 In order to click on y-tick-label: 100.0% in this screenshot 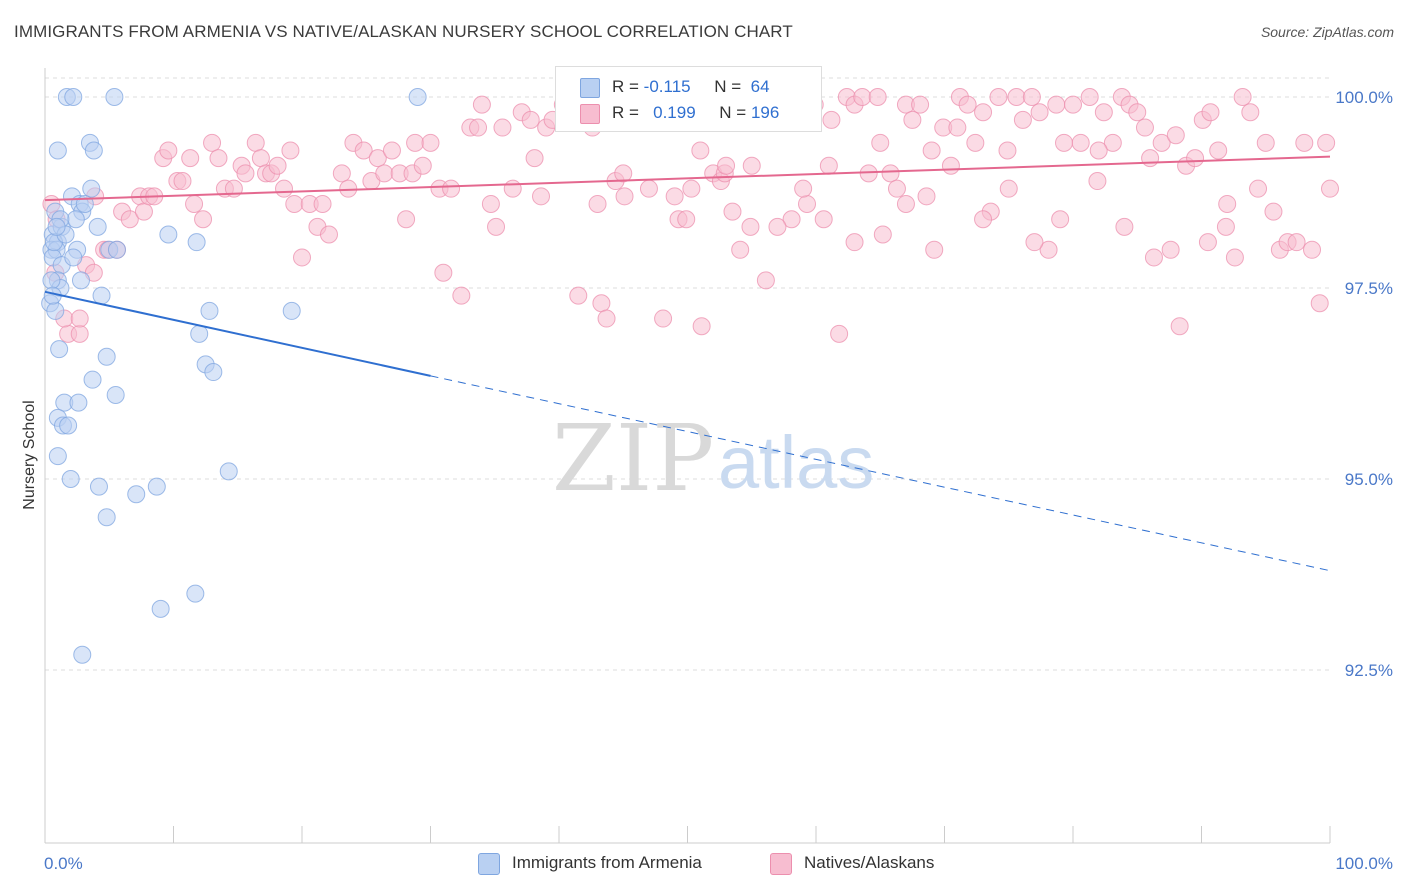, I will do `click(1364, 97)`.